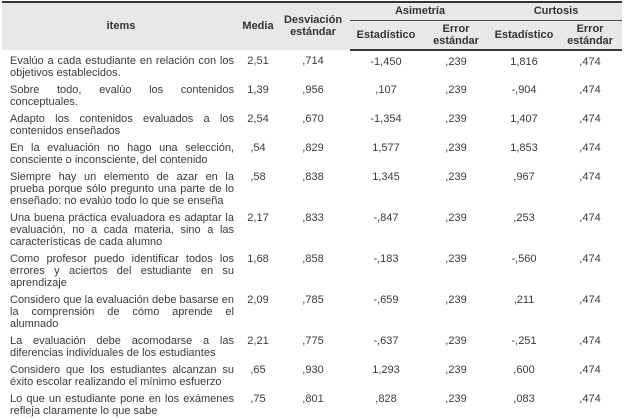 The image size is (624, 418). I want to click on kurtosis-statistic-cell: -,560, so click(524, 258).